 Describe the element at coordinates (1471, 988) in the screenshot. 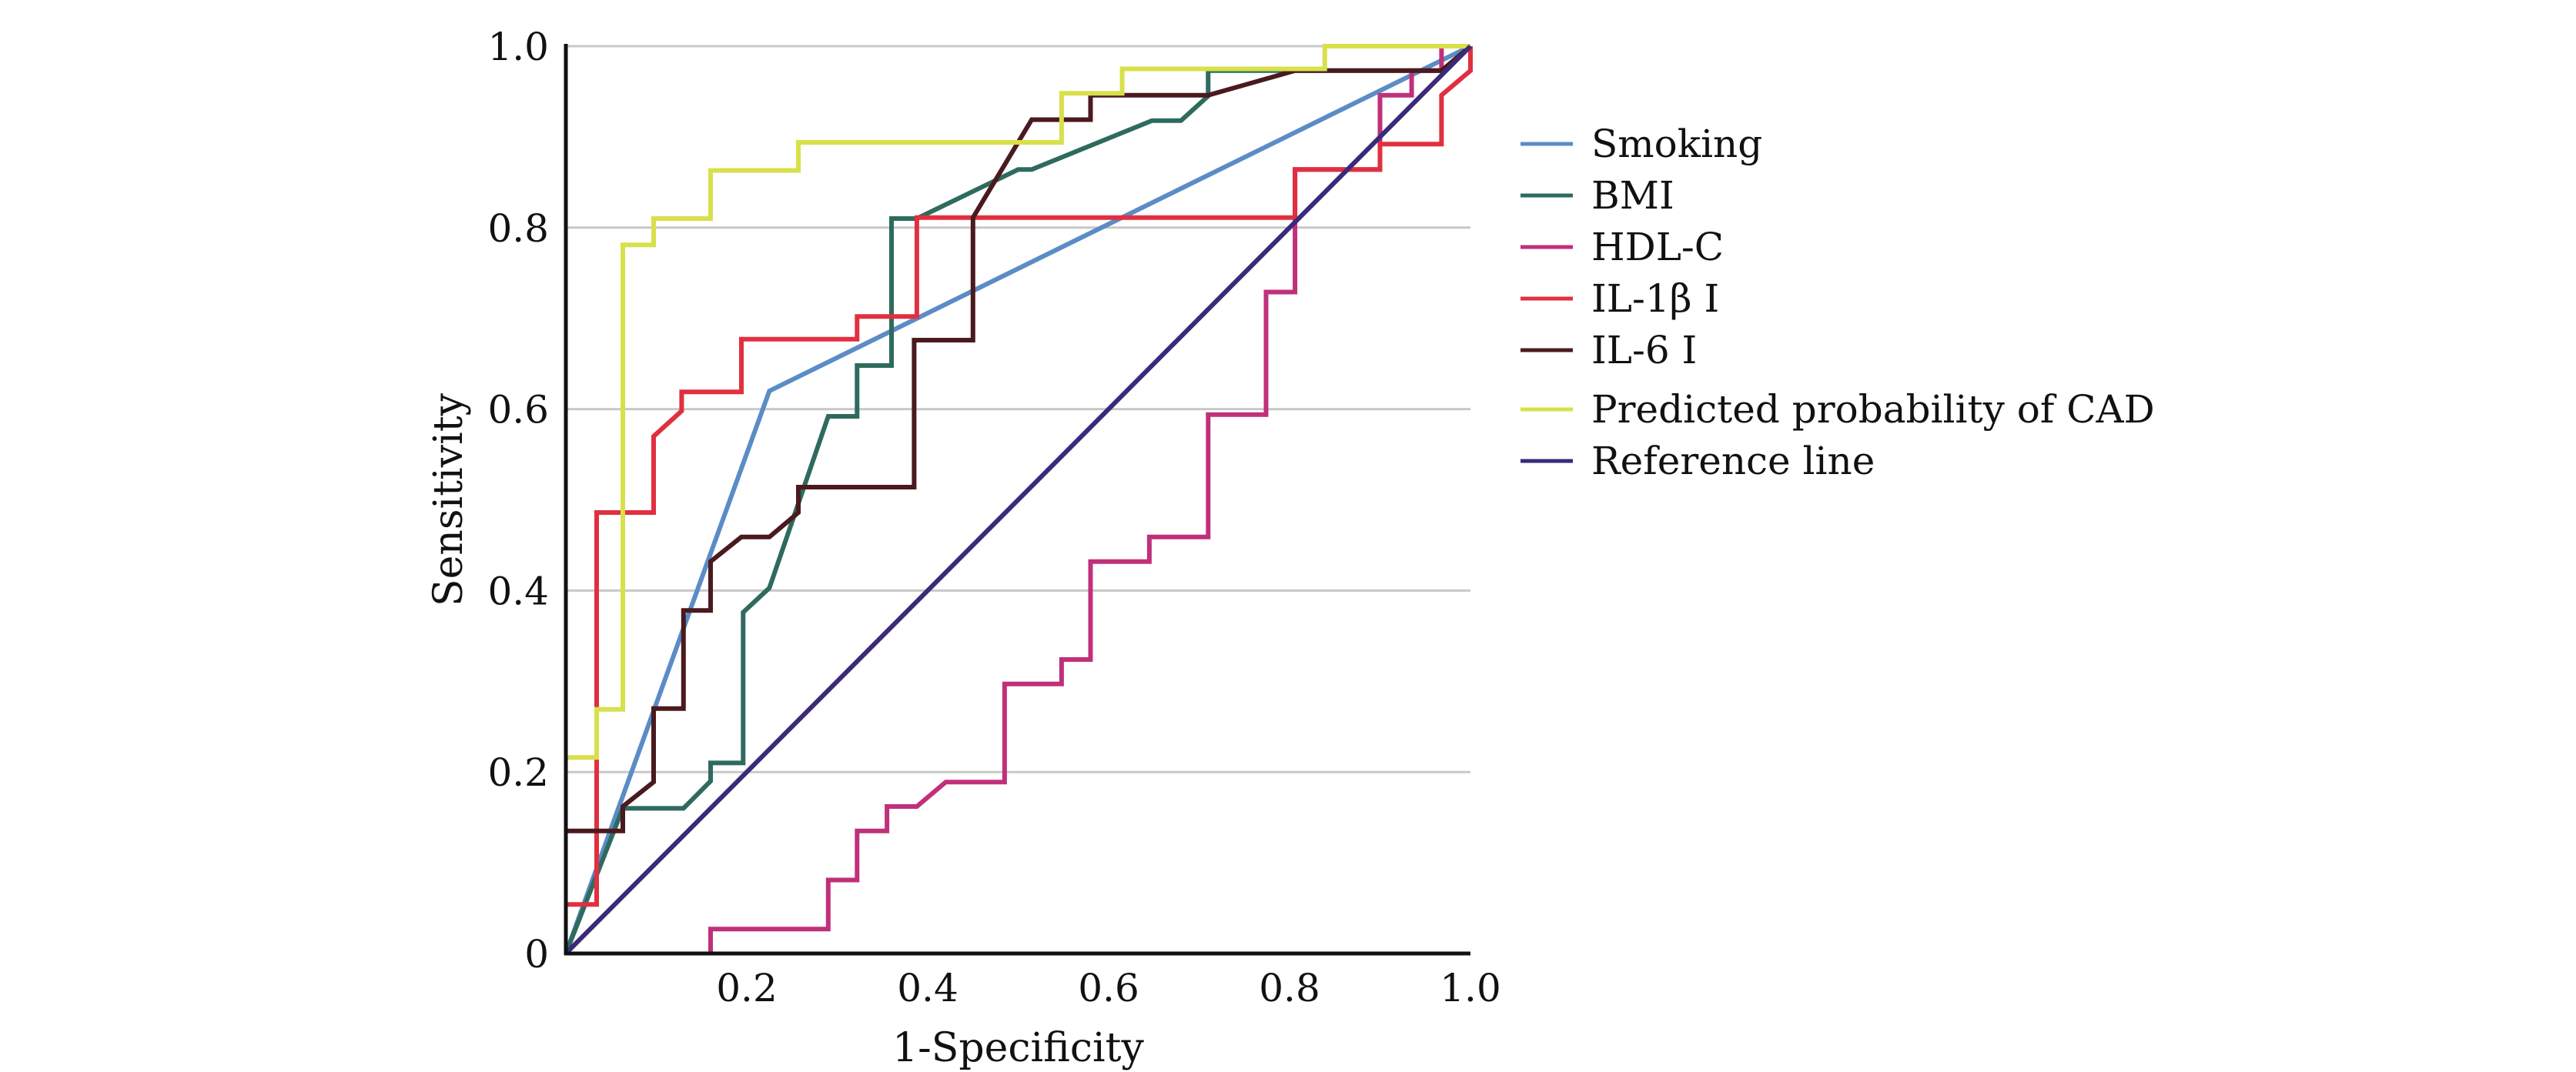

I see `x-tick-label: 1.0` at that location.